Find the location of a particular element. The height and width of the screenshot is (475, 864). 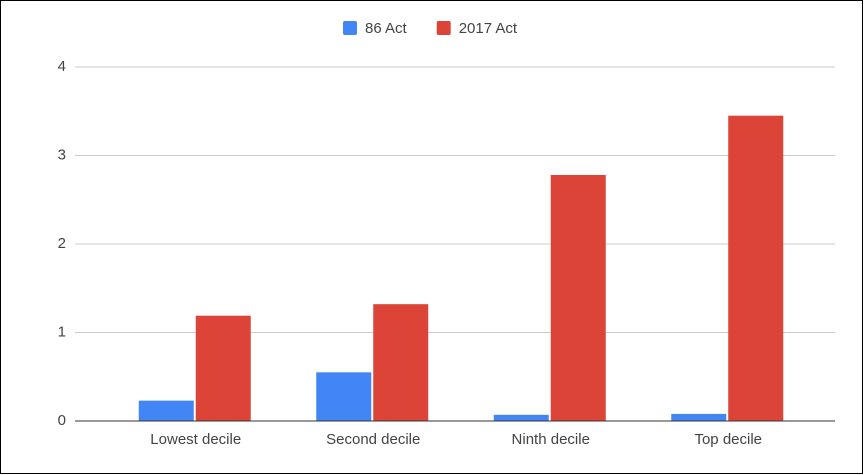

y-tick-label: 2 is located at coordinates (62, 243).